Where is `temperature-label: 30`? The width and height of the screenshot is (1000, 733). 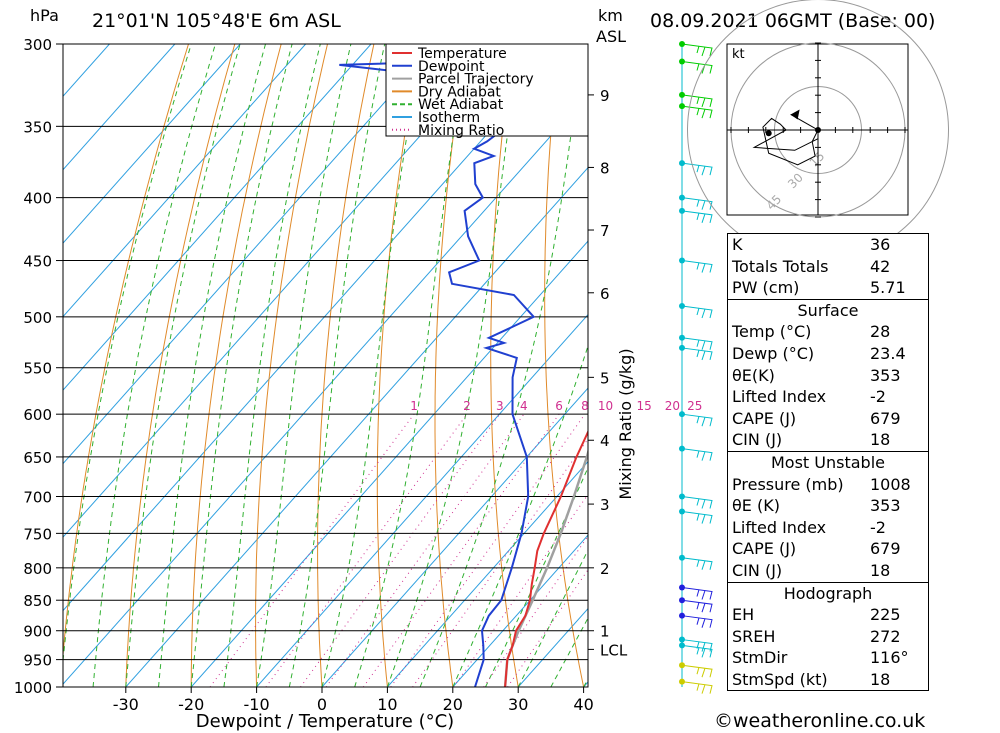
temperature-label: 30 is located at coordinates (518, 704).